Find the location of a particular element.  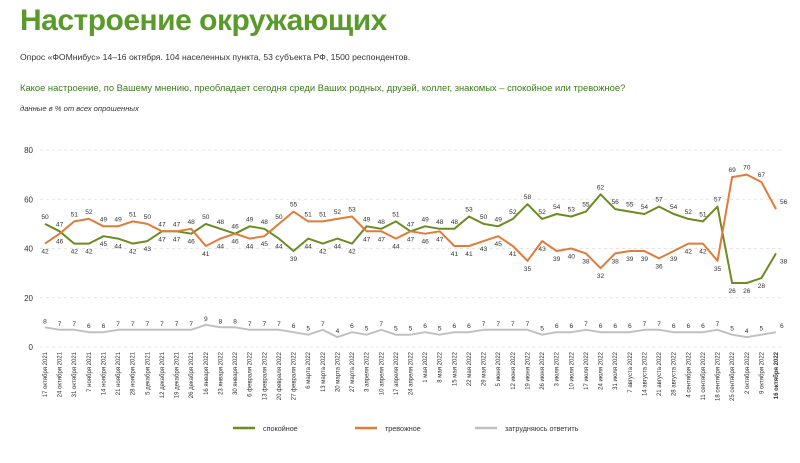

data-note: данные в % от всех опрошенных is located at coordinates (79, 108).